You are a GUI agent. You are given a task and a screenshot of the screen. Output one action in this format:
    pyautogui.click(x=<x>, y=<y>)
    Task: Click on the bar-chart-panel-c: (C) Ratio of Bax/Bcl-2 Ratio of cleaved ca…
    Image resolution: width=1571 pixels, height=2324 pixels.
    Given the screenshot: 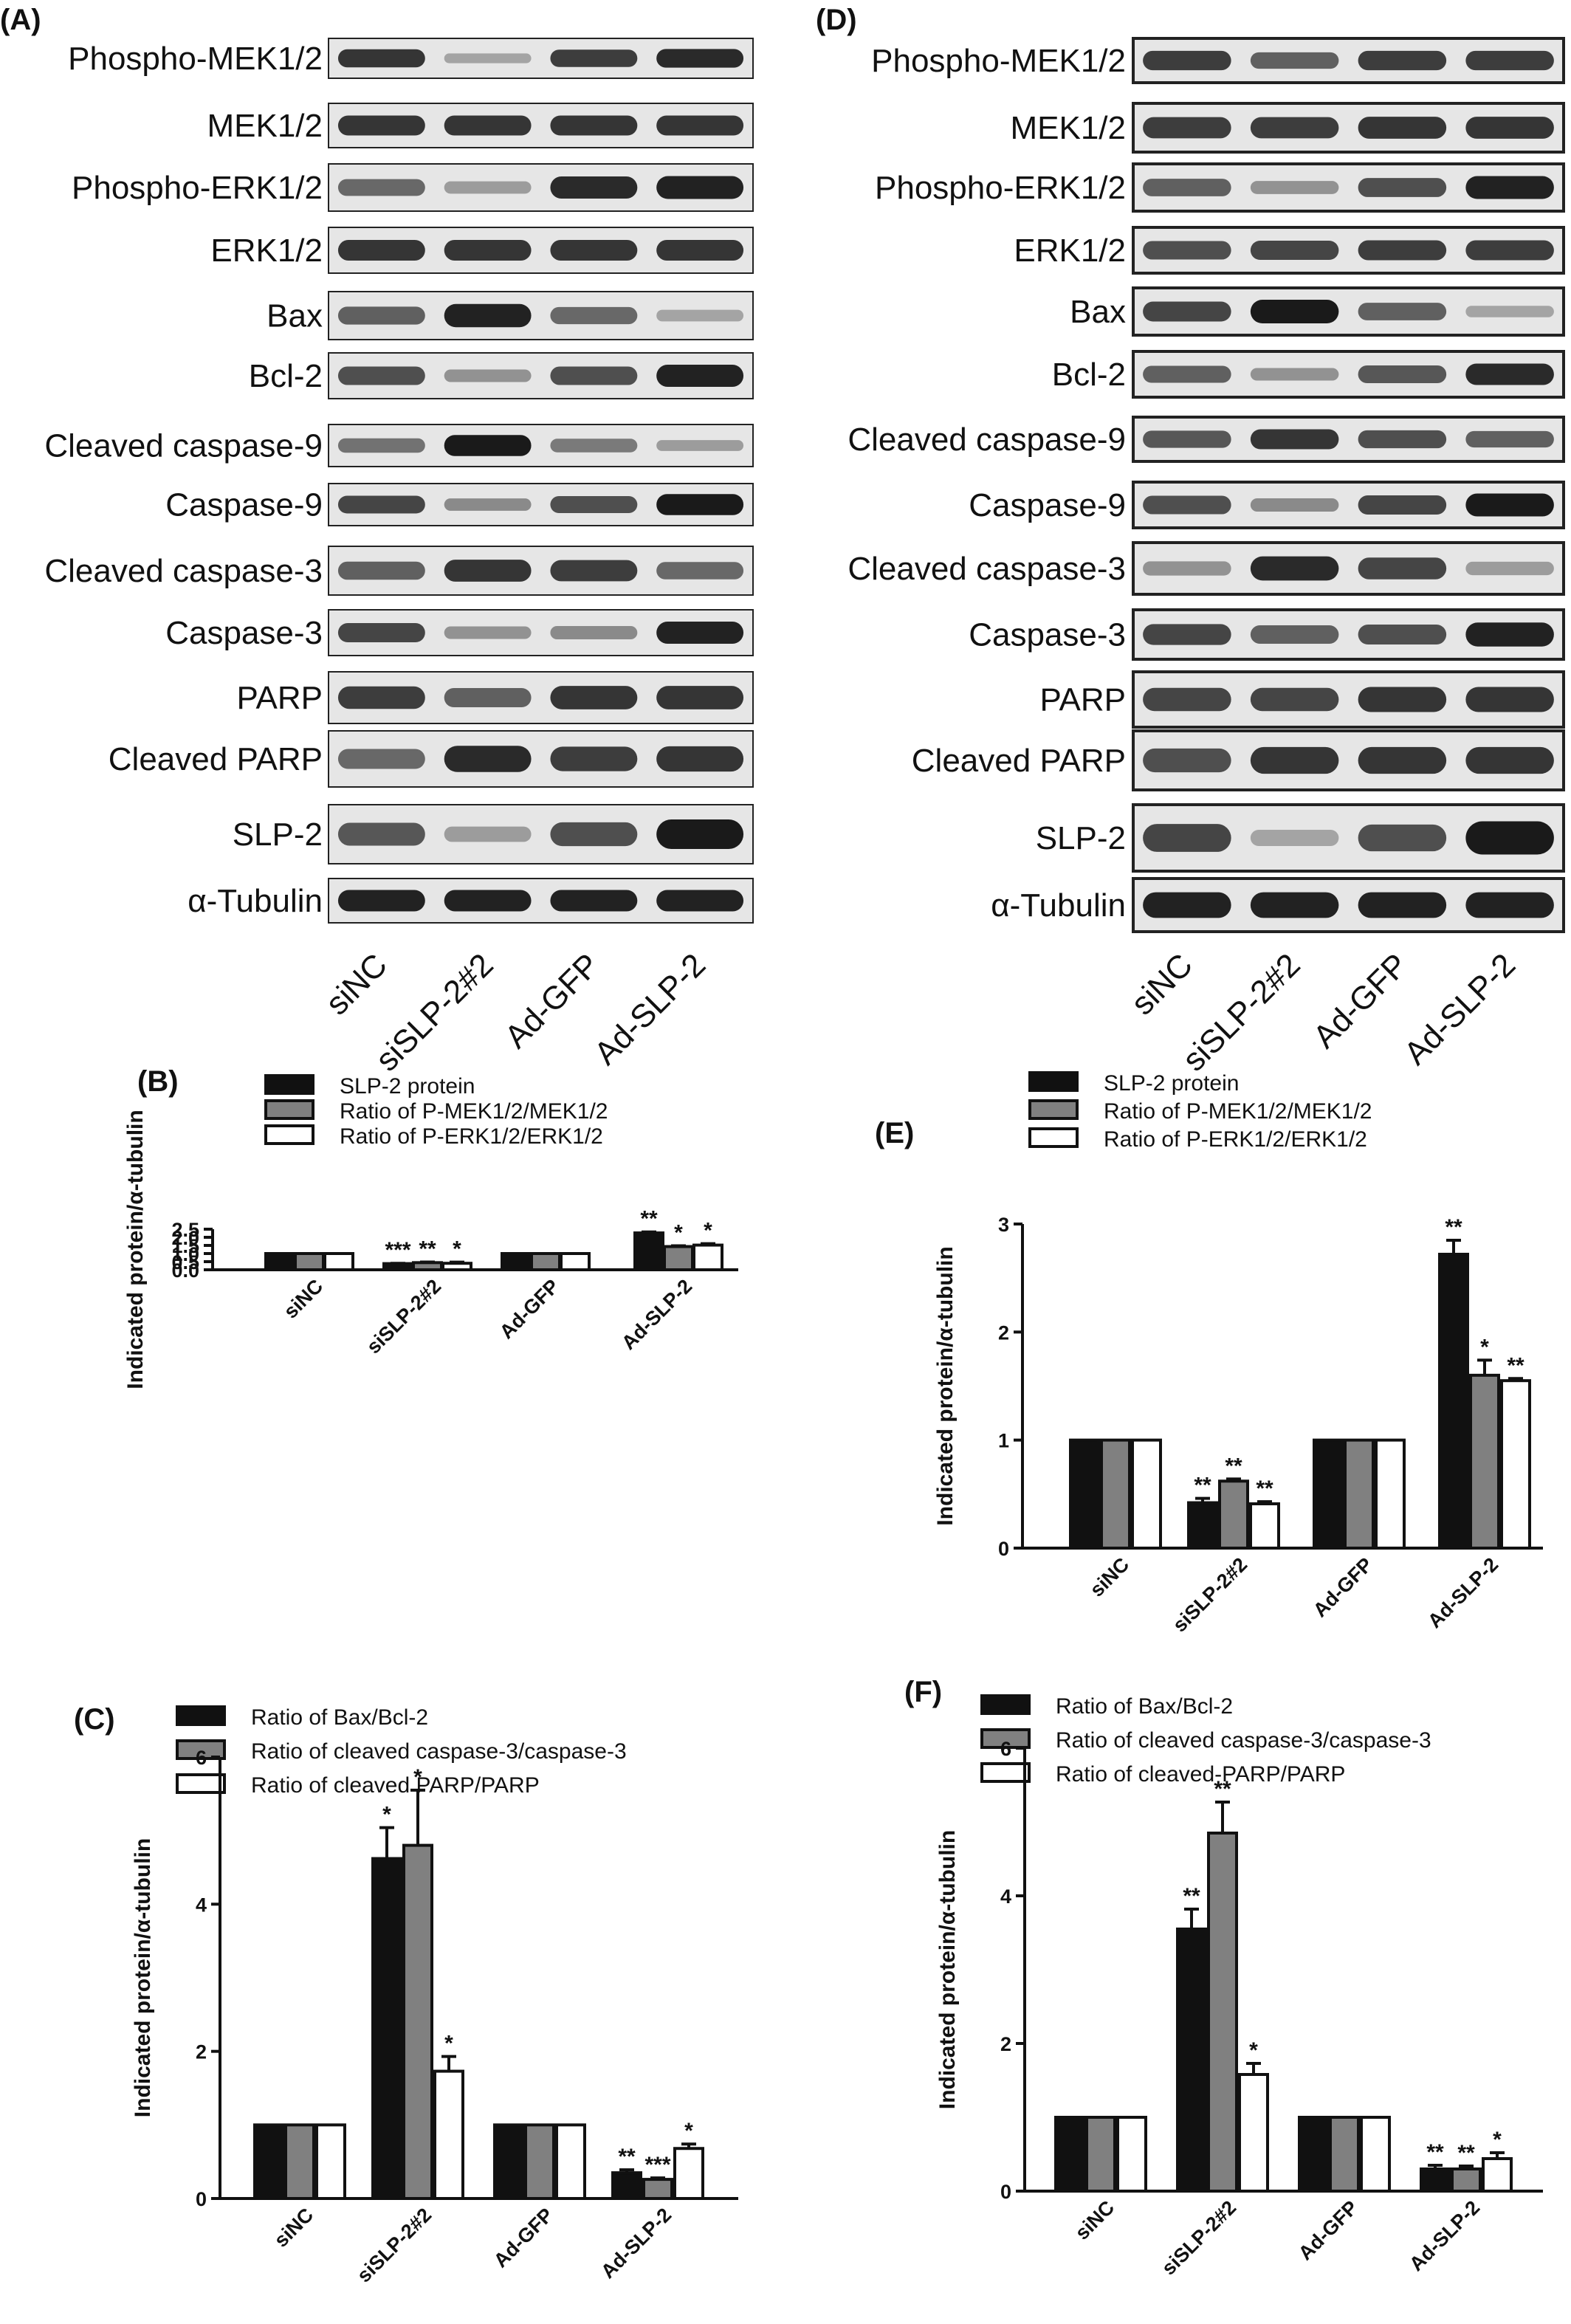 What is the action you would take?
    pyautogui.click(x=406, y=1995)
    